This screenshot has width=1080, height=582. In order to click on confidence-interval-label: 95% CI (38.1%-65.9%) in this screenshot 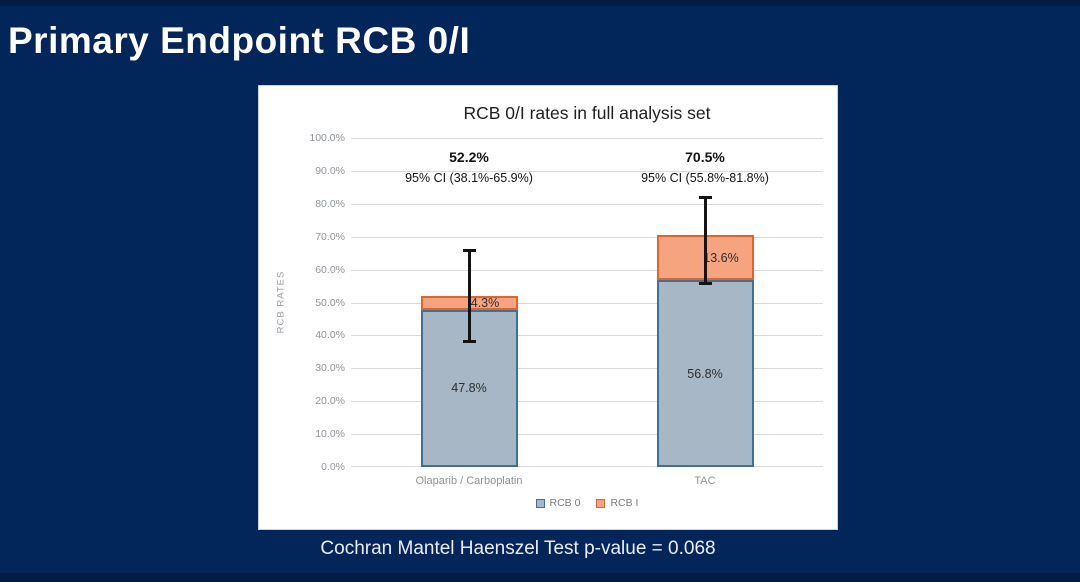, I will do `click(469, 178)`.